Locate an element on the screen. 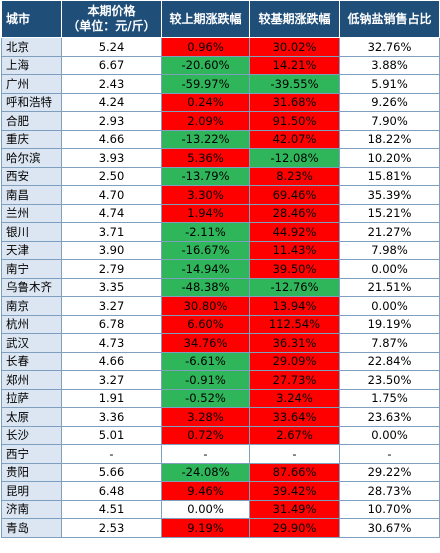  price-cell: 5.66 is located at coordinates (111, 472).